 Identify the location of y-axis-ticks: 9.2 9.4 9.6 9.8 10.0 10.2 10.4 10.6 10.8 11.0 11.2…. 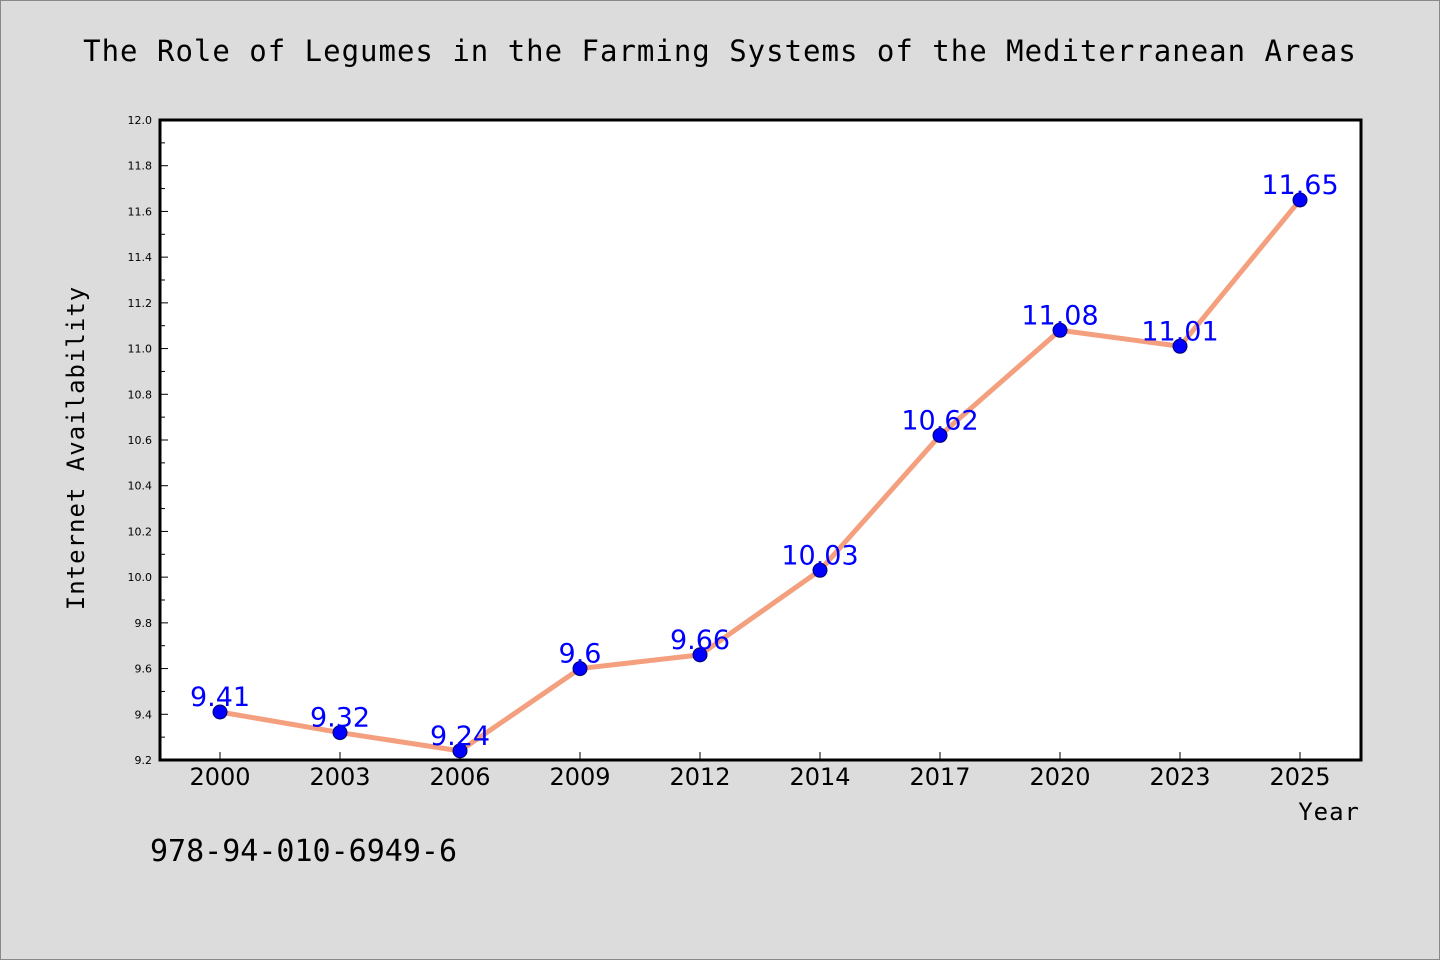
(148, 440).